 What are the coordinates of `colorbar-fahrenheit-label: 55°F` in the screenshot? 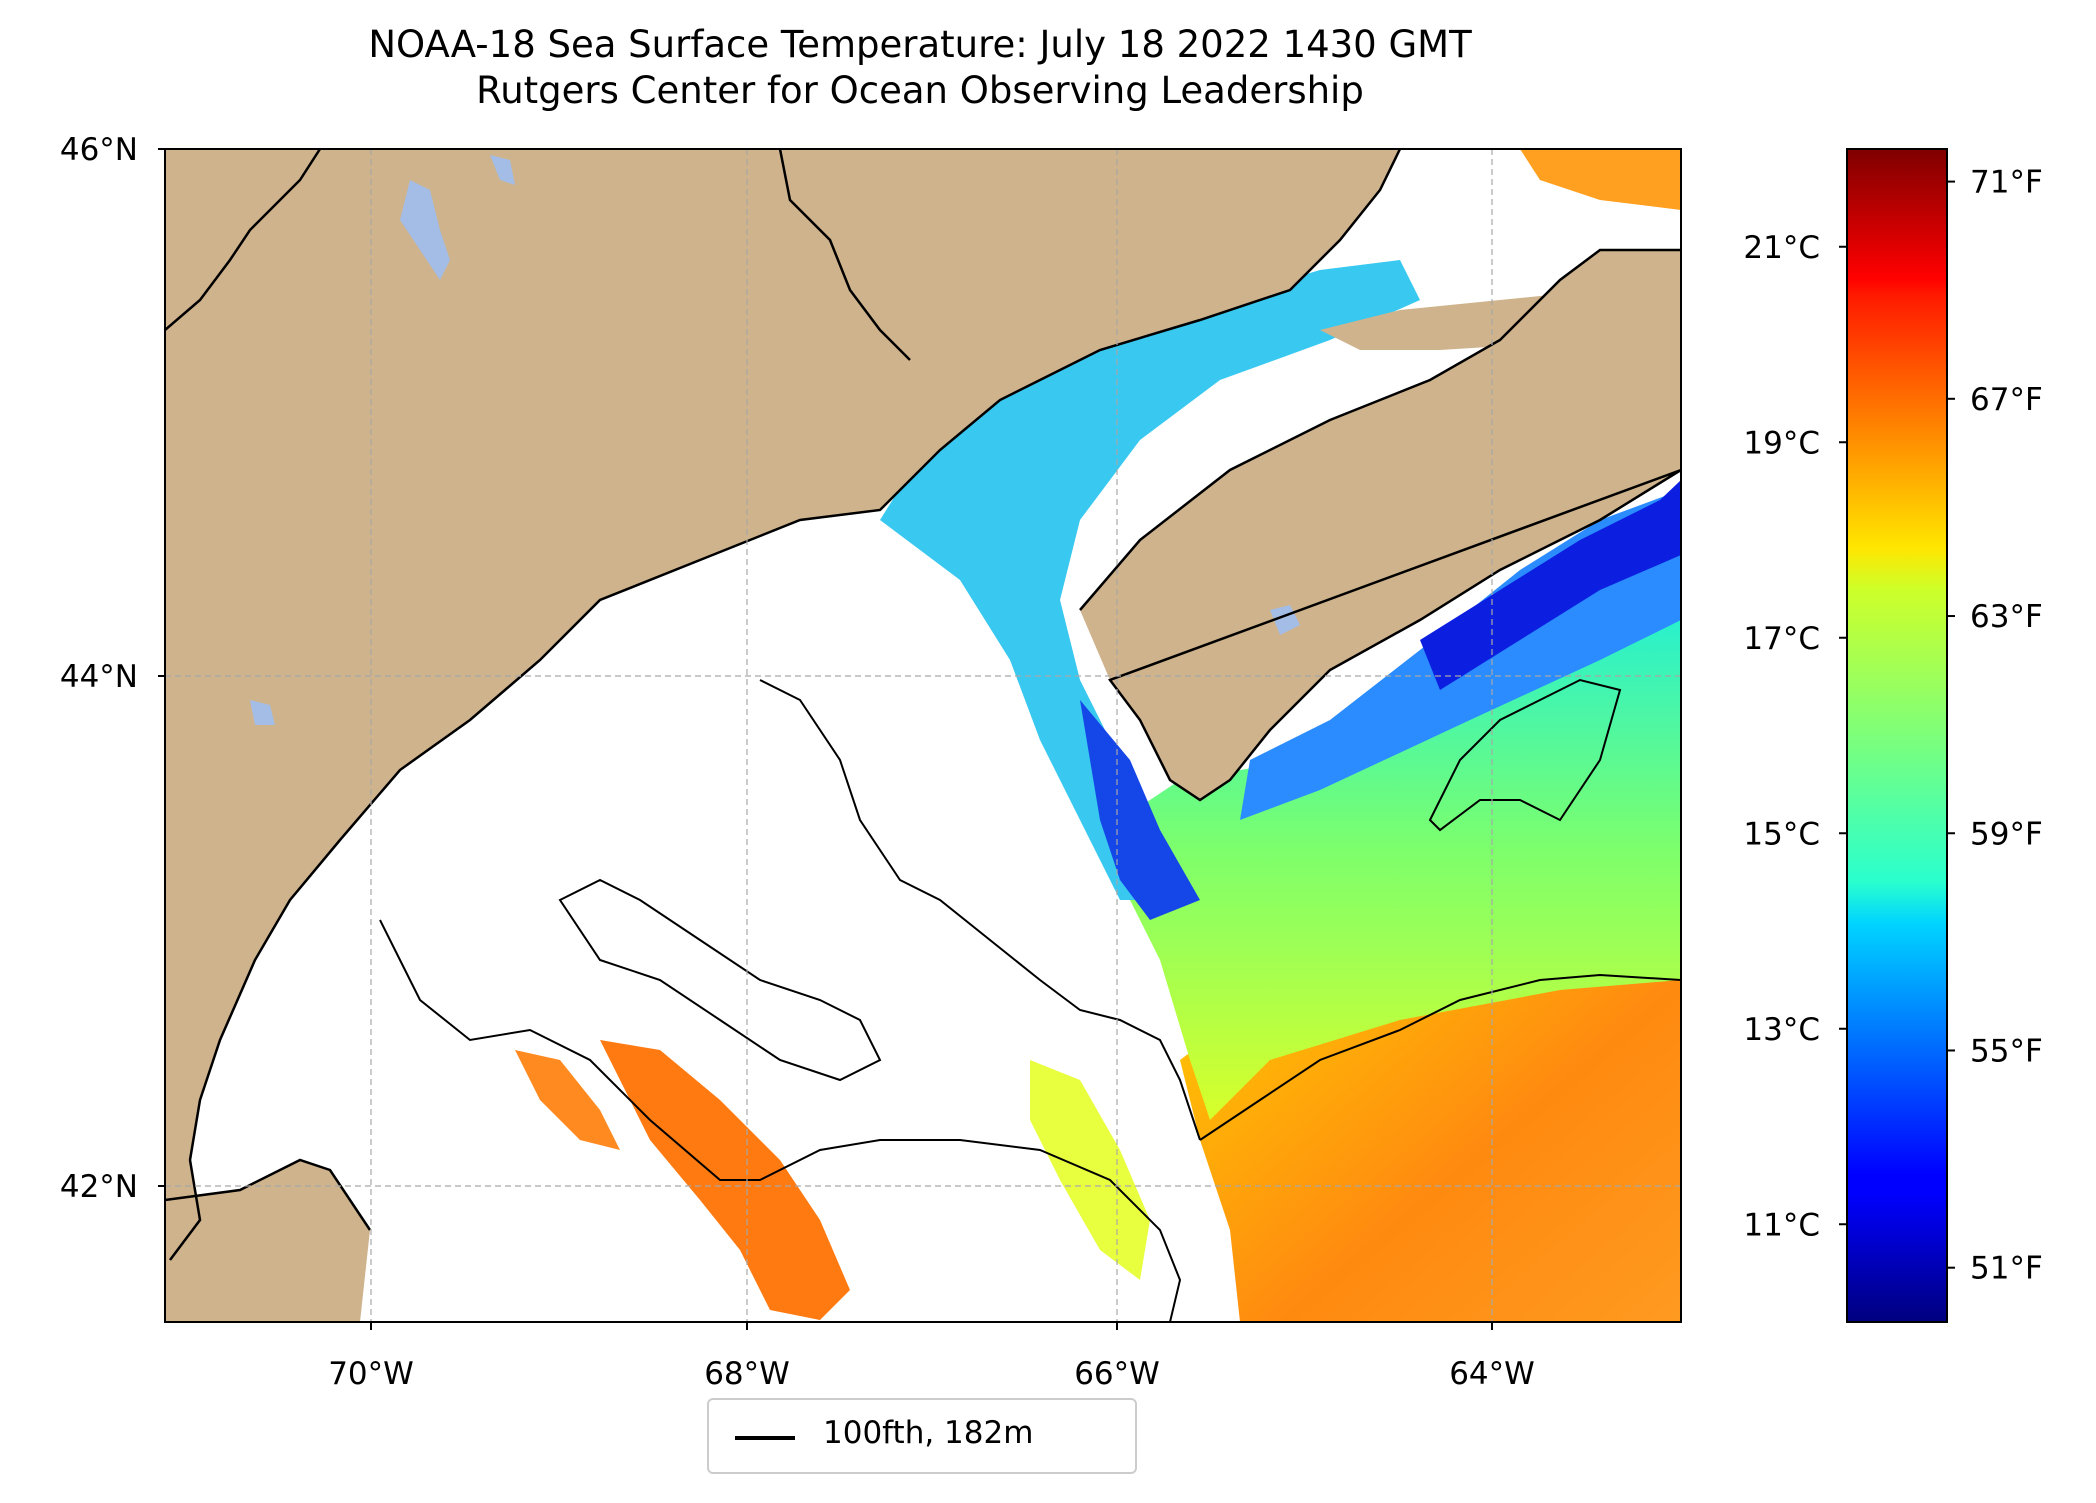 It's located at (2006, 1051).